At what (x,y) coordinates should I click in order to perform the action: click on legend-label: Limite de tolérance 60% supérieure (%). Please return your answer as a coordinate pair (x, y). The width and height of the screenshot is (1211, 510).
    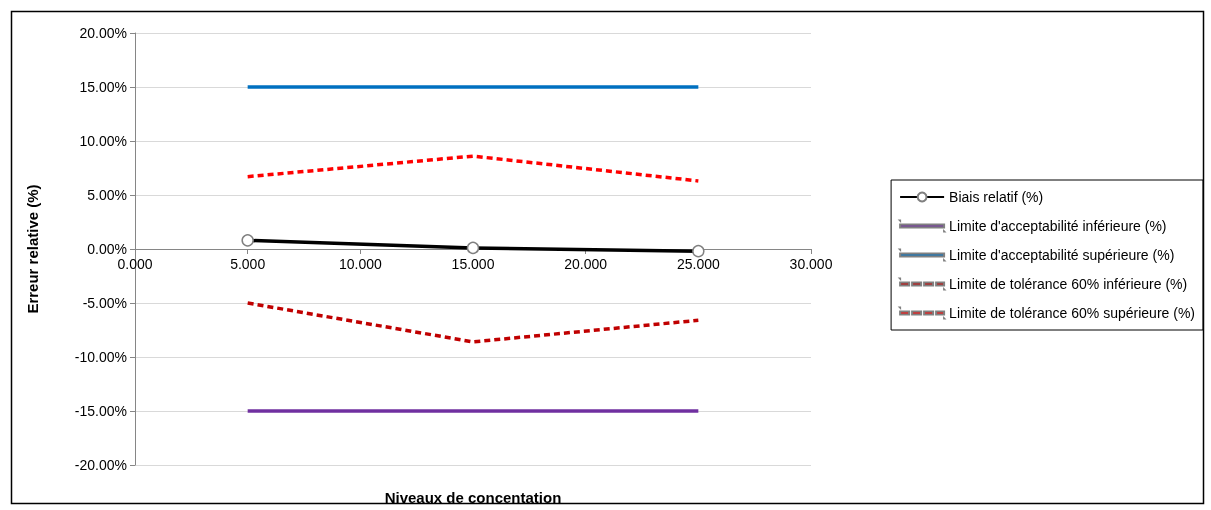
    Looking at the image, I should click on (1072, 313).